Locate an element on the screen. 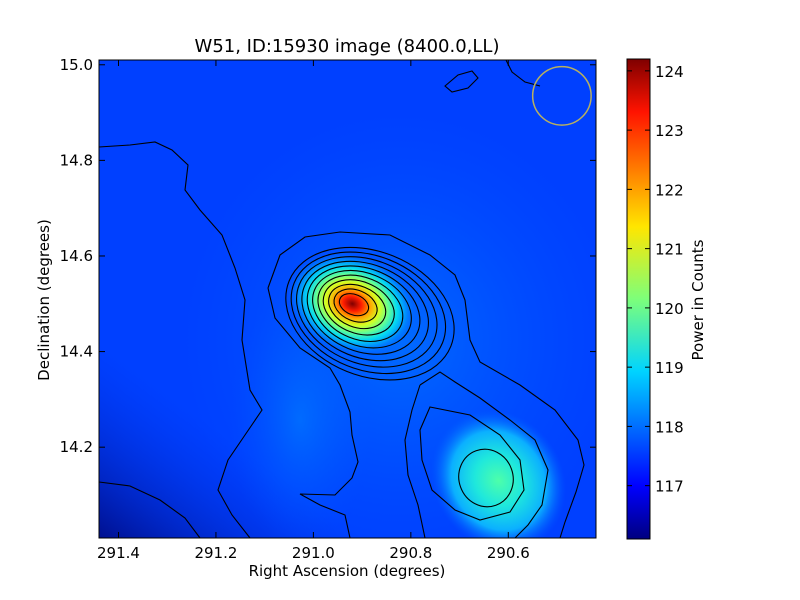 The width and height of the screenshot is (800, 600). y-axis-label: Declination (degrees) is located at coordinates (44, 300).